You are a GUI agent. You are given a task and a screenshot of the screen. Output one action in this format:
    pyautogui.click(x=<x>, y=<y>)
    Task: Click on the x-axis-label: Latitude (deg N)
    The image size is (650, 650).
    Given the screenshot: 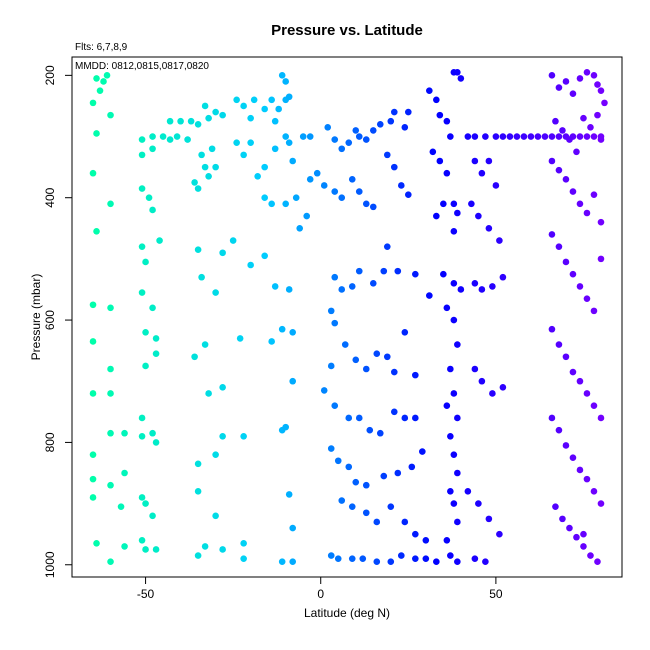 What is the action you would take?
    pyautogui.click(x=347, y=613)
    